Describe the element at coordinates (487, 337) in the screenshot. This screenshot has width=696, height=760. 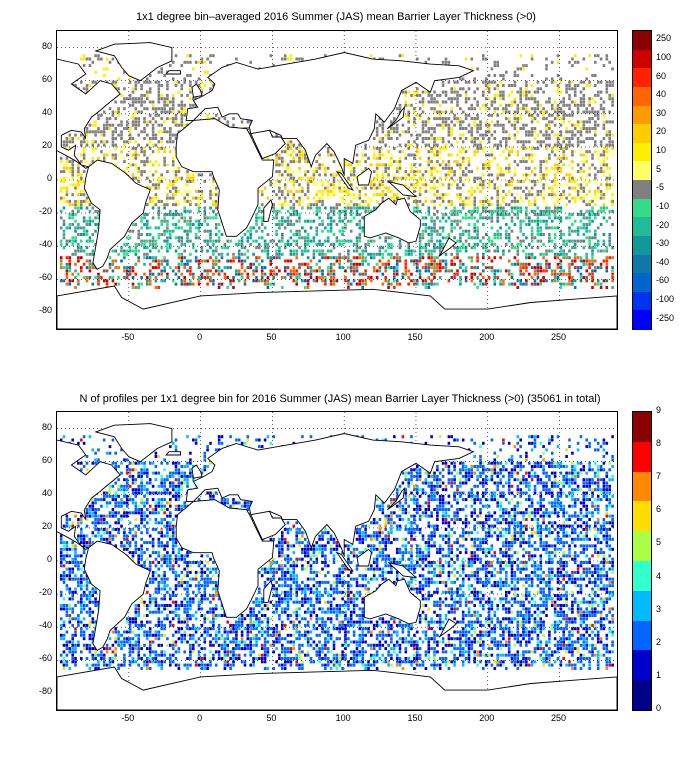
I see `x-tick-label: 200` at that location.